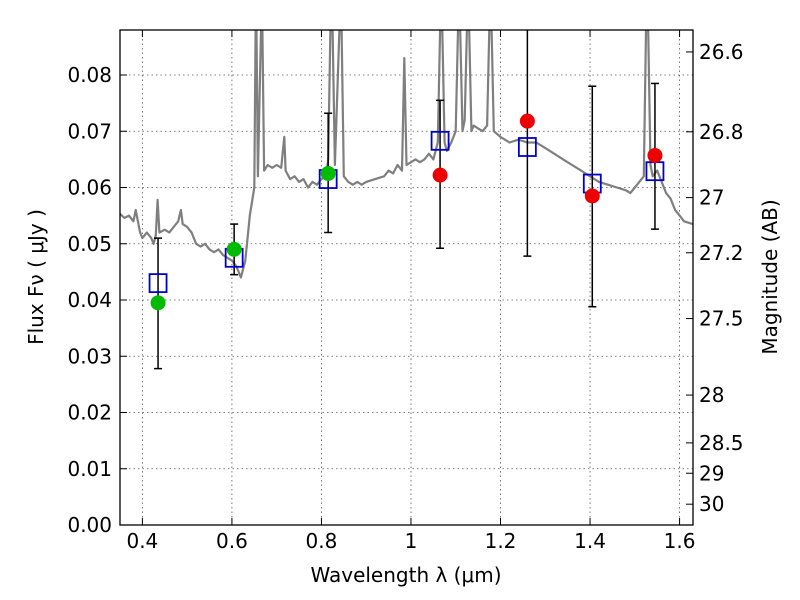  What do you see at coordinates (501, 541) in the screenshot?
I see `x-tick-label: 1.2` at bounding box center [501, 541].